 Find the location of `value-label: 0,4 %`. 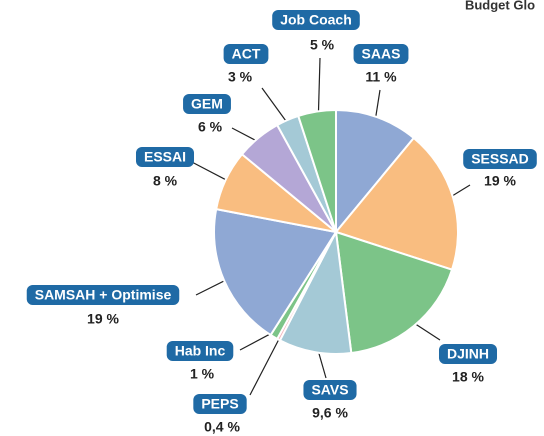

value-label: 0,4 % is located at coordinates (222, 427).